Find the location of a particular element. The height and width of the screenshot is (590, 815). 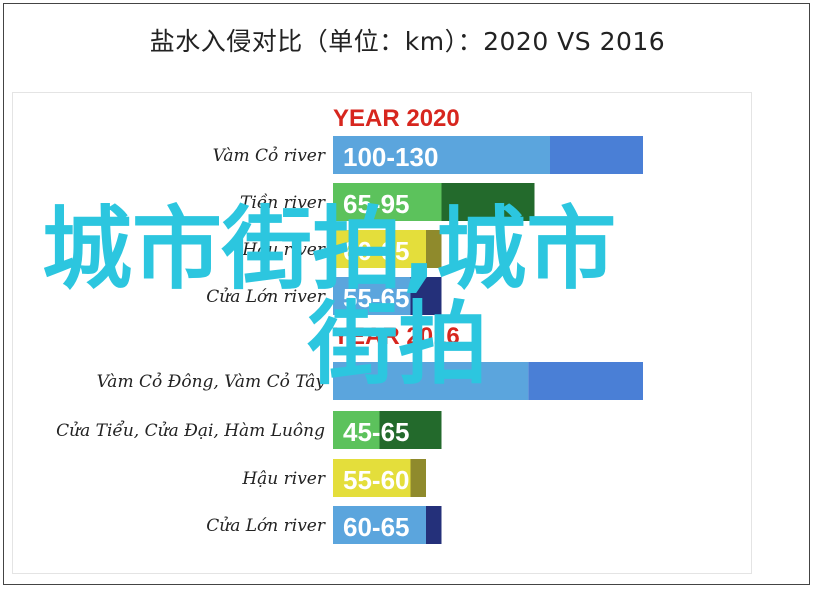

category-label: Cửa Tiểu, Cửa Đại, Hàm Luông is located at coordinates (190, 431).